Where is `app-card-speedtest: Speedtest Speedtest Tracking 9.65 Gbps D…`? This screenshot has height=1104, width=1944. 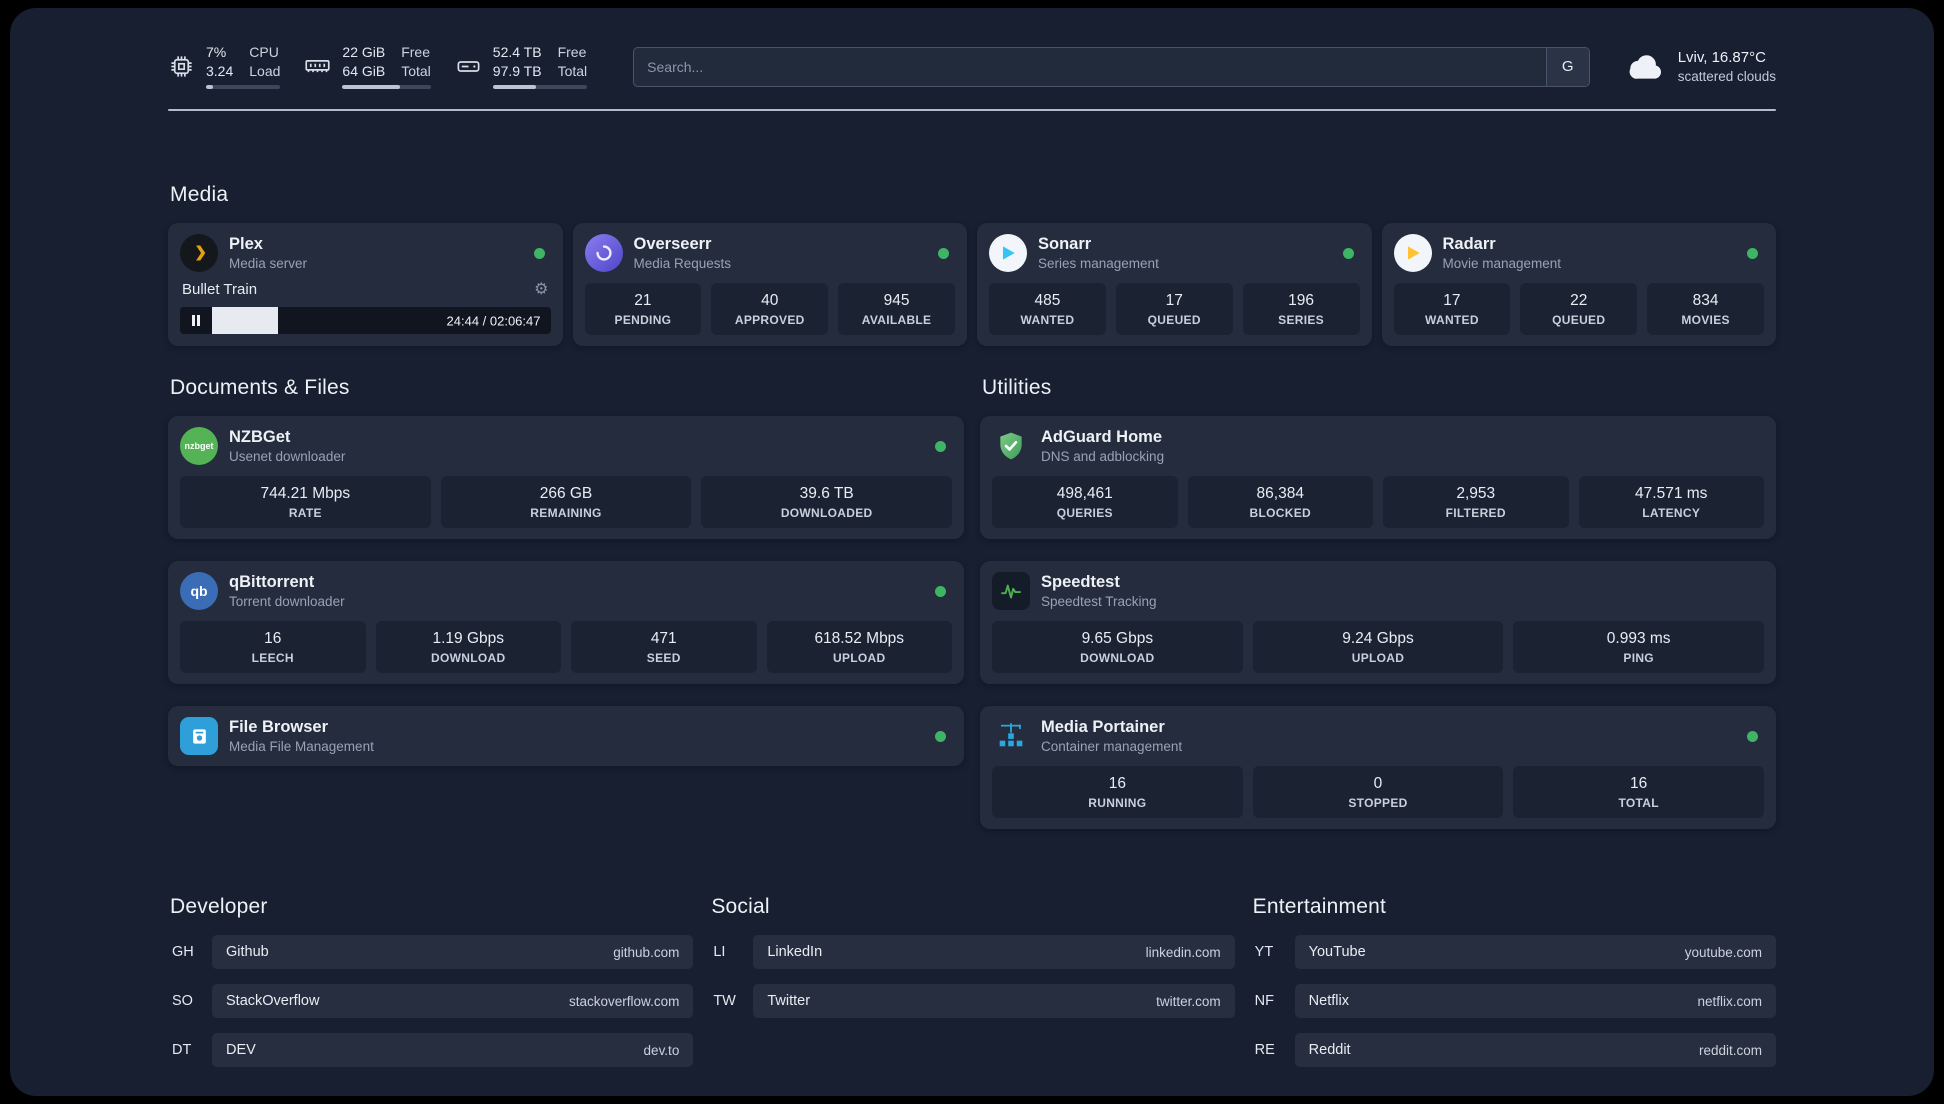
app-card-speedtest: Speedtest Speedtest Tracking 9.65 Gbps D… is located at coordinates (1378, 622).